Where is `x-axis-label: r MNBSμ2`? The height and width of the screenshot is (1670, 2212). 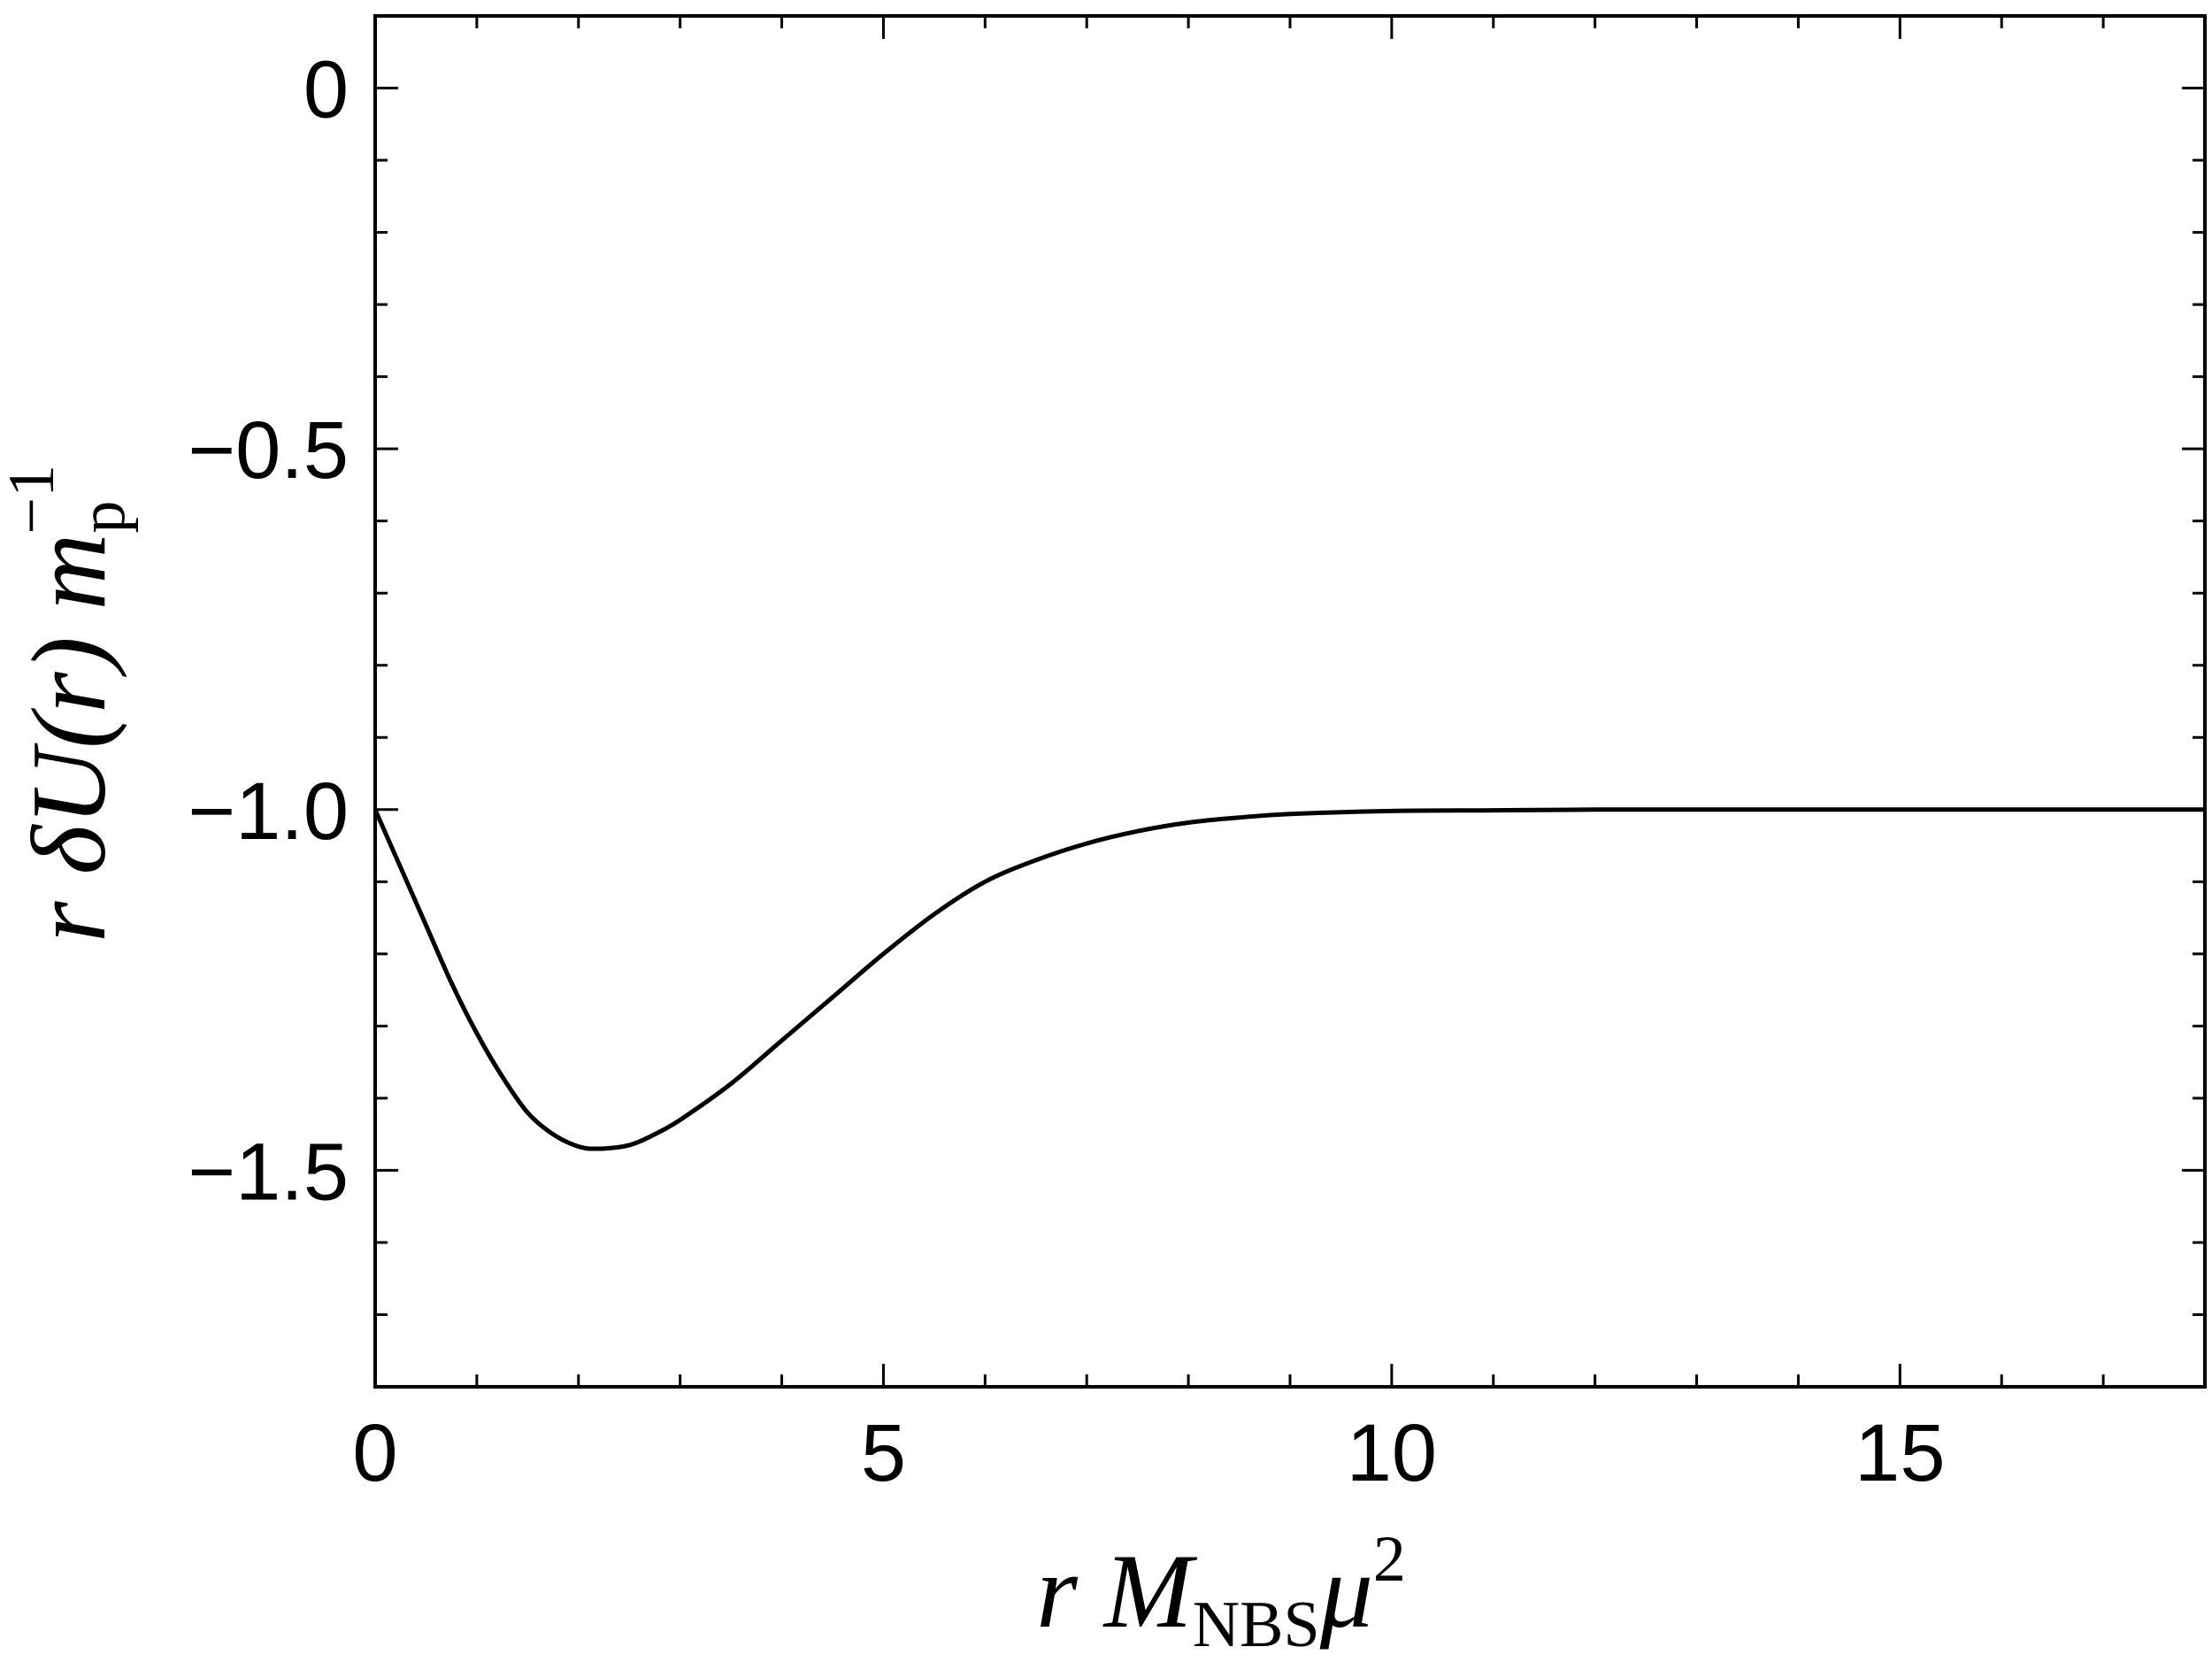 x-axis-label: r MNBSμ2 is located at coordinates (1221, 1592).